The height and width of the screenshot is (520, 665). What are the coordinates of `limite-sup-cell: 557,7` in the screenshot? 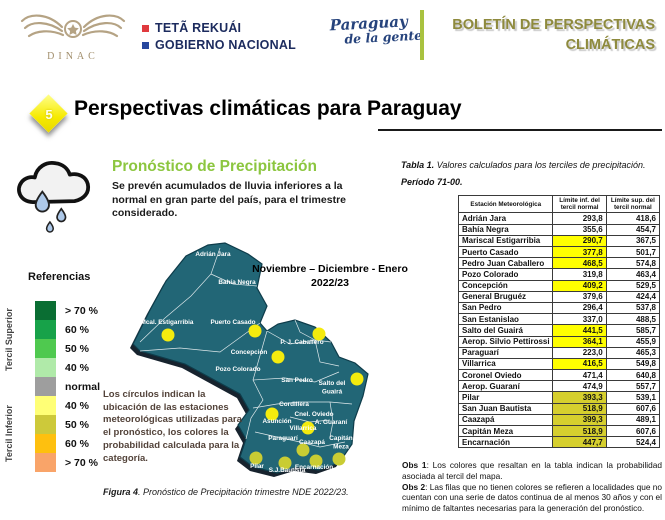 It's located at (633, 386).